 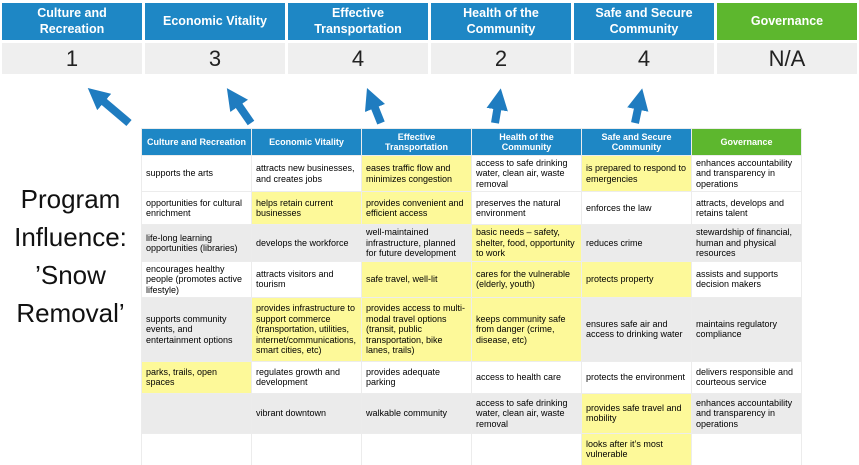 What do you see at coordinates (526, 377) in the screenshot?
I see `table-cell: access to health care` at bounding box center [526, 377].